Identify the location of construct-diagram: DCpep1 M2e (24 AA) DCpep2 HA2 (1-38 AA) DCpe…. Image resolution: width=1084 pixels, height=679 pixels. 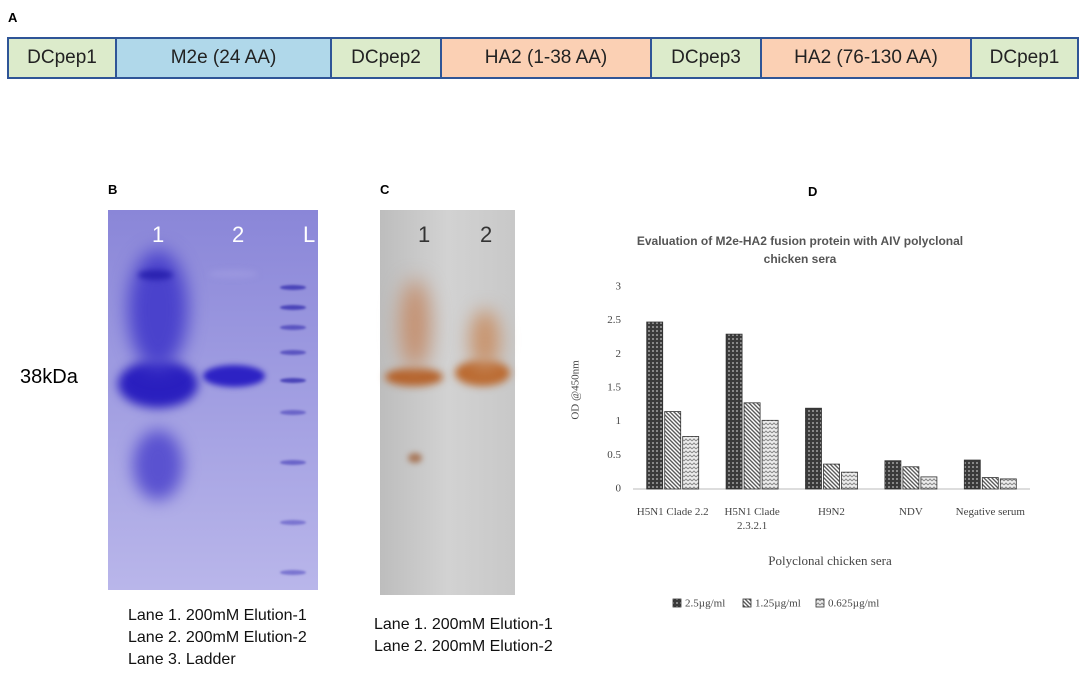
(543, 58).